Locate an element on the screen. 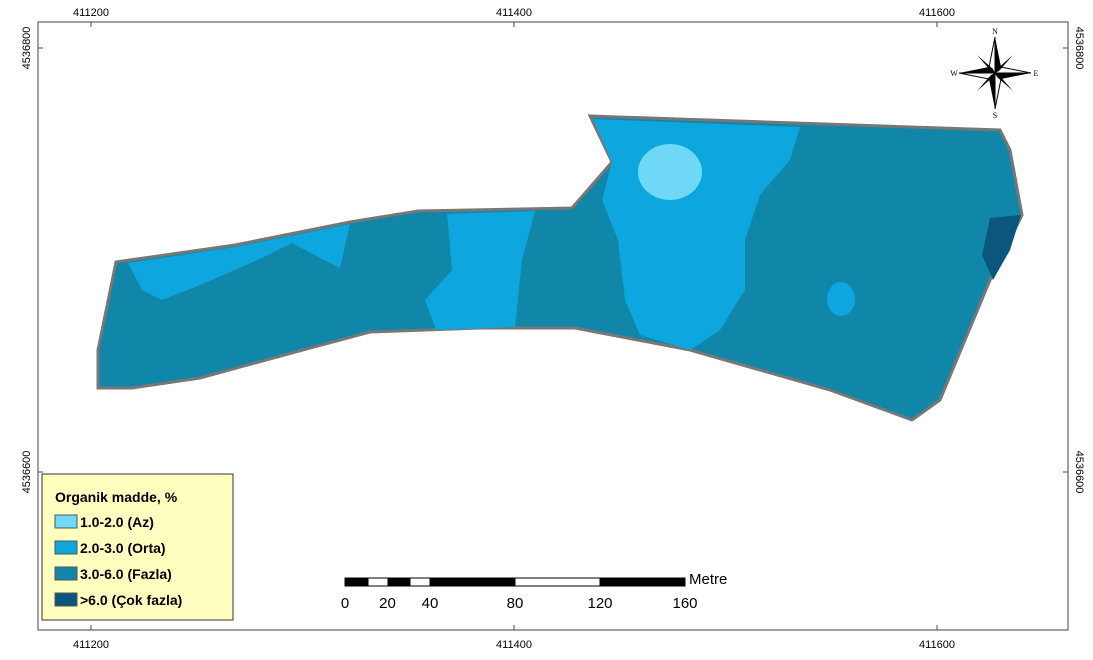 The width and height of the screenshot is (1093, 660). zone-az is located at coordinates (670, 172).